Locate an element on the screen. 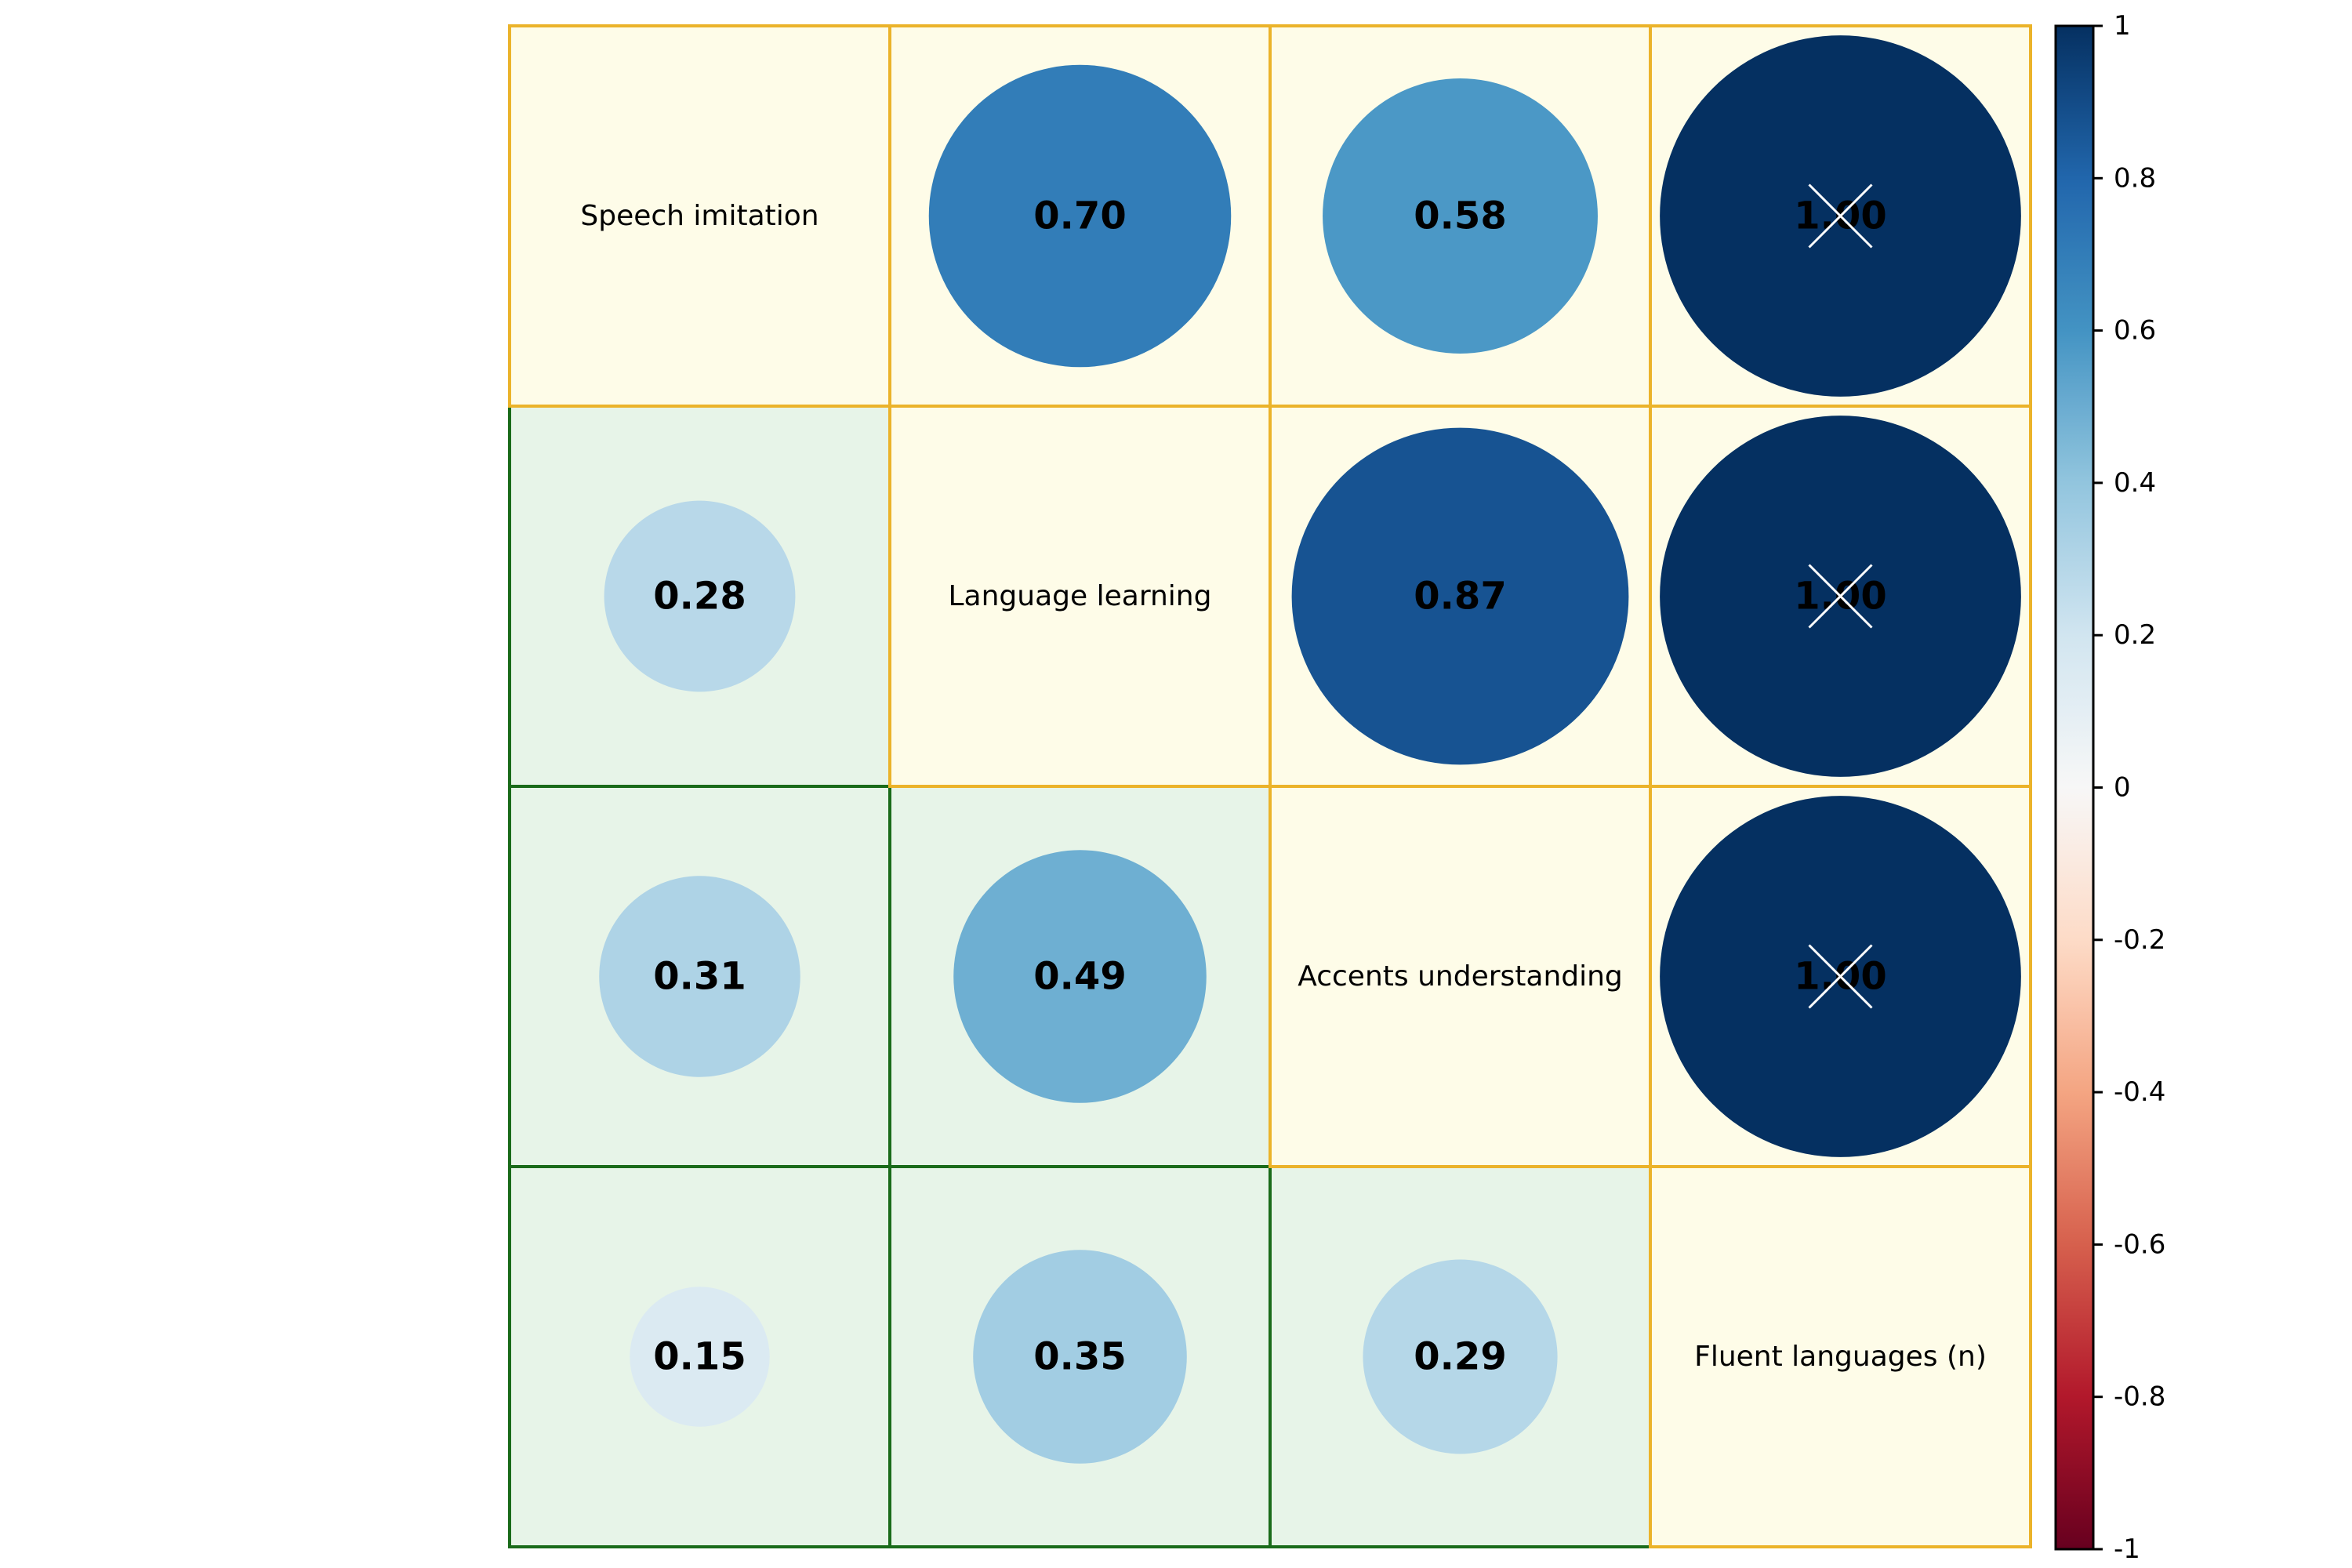  correlation-value: 0.29 is located at coordinates (1460, 1357).